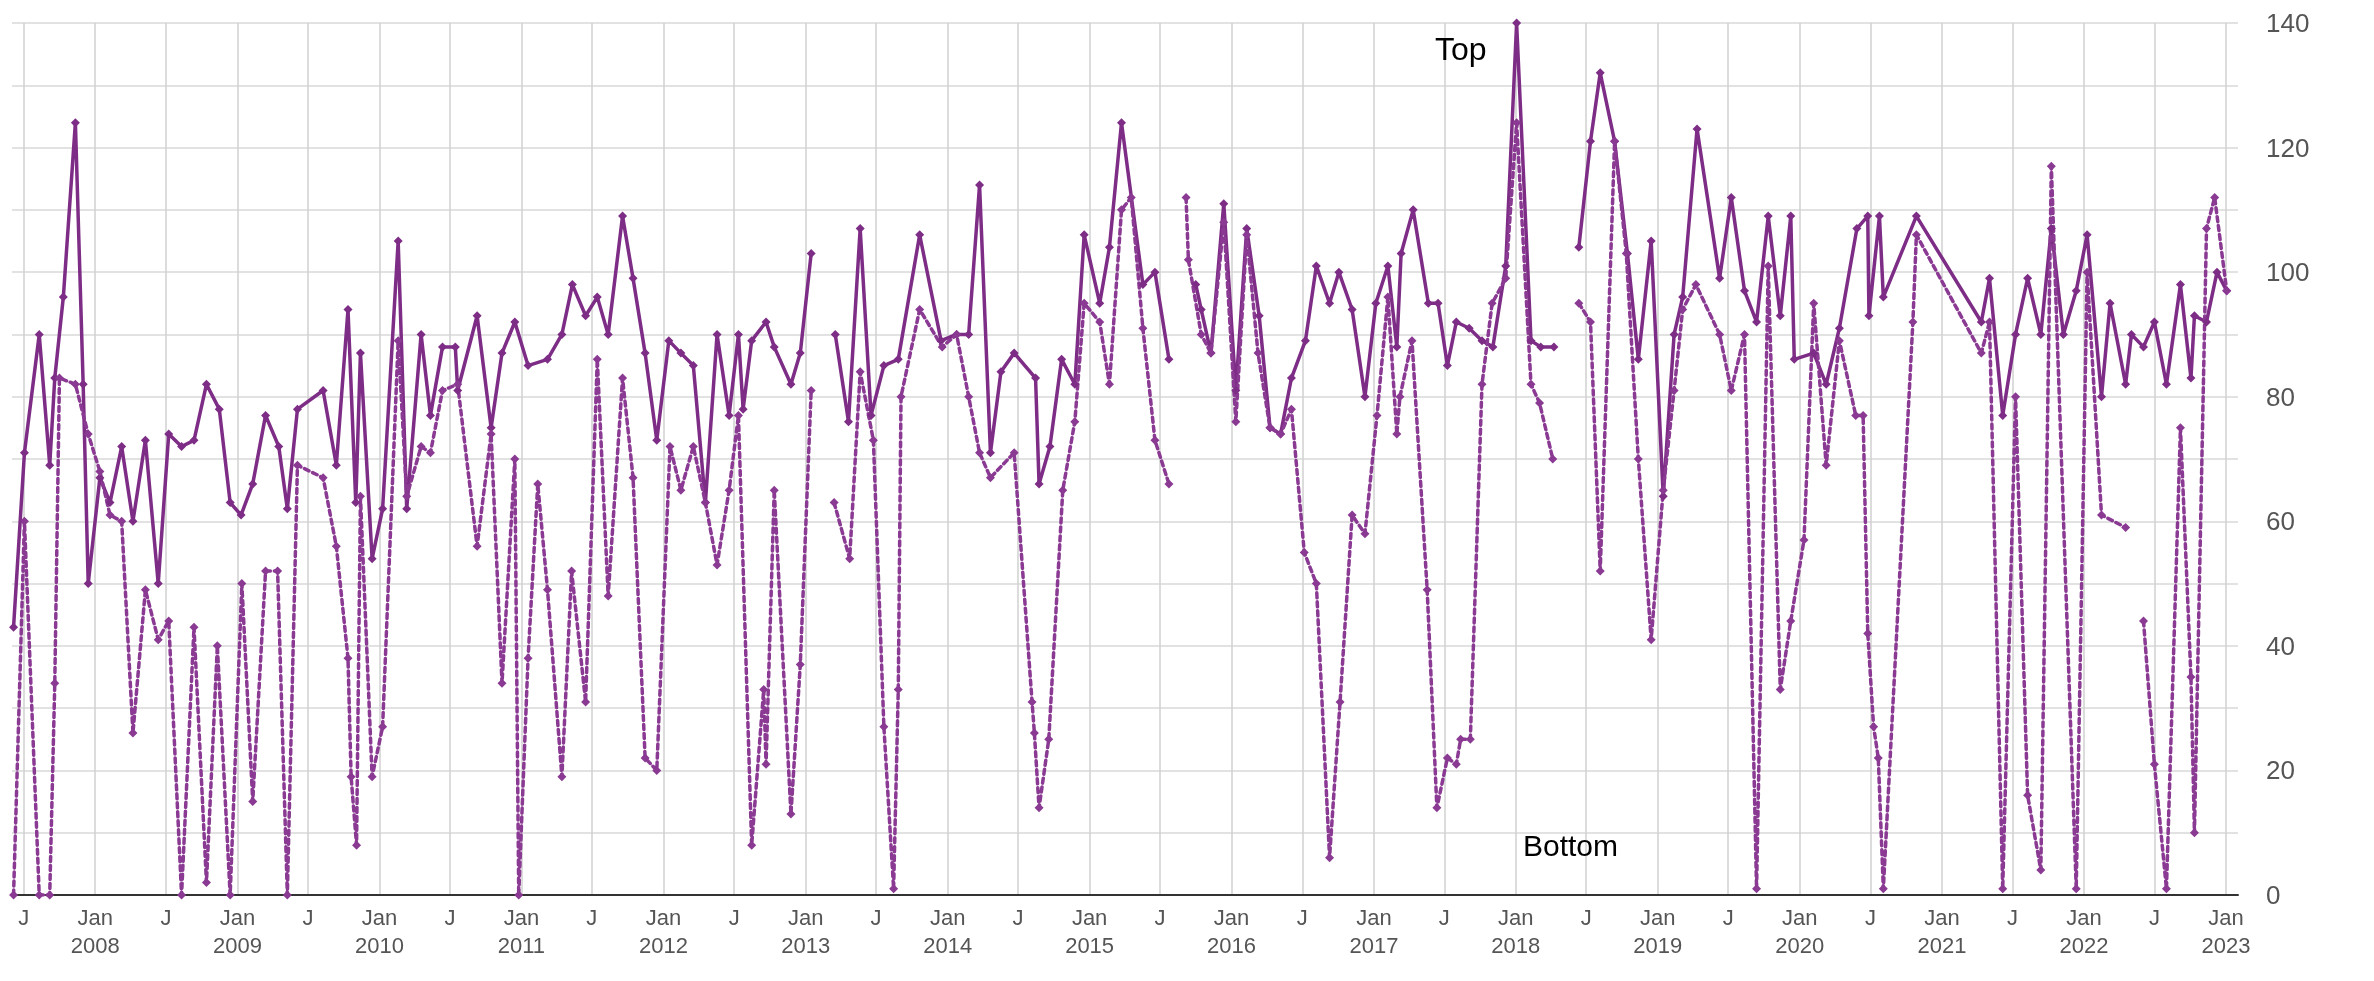 The width and height of the screenshot is (2374, 981). Describe the element at coordinates (2273, 895) in the screenshot. I see `y-tick-label: 0` at that location.